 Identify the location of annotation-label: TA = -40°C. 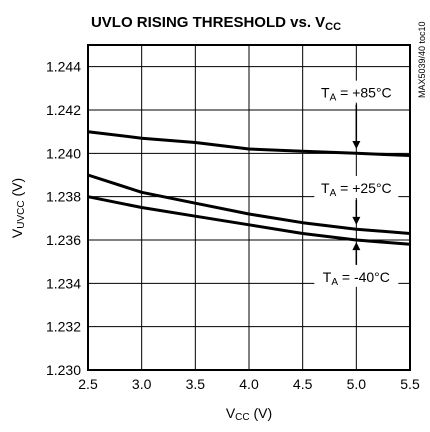
(356, 278).